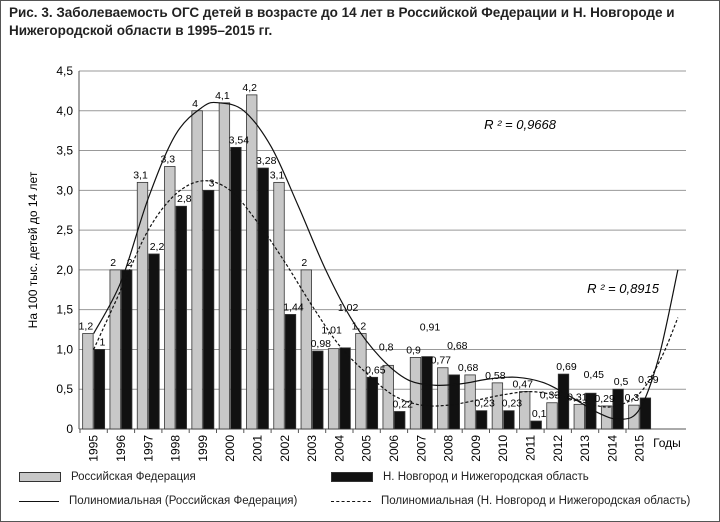 The image size is (720, 522). What do you see at coordinates (285, 448) in the screenshot?
I see `x-tick-label: 2002` at bounding box center [285, 448].